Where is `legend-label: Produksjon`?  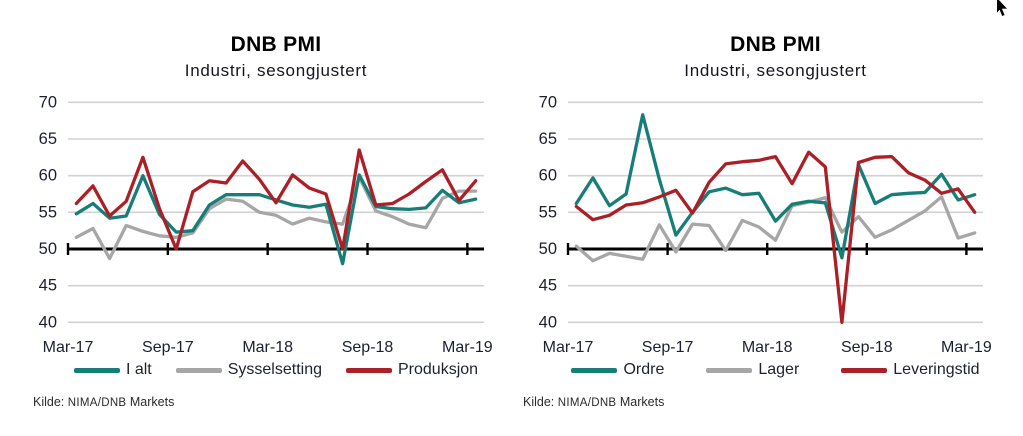
legend-label: Produksjon is located at coordinates (438, 369).